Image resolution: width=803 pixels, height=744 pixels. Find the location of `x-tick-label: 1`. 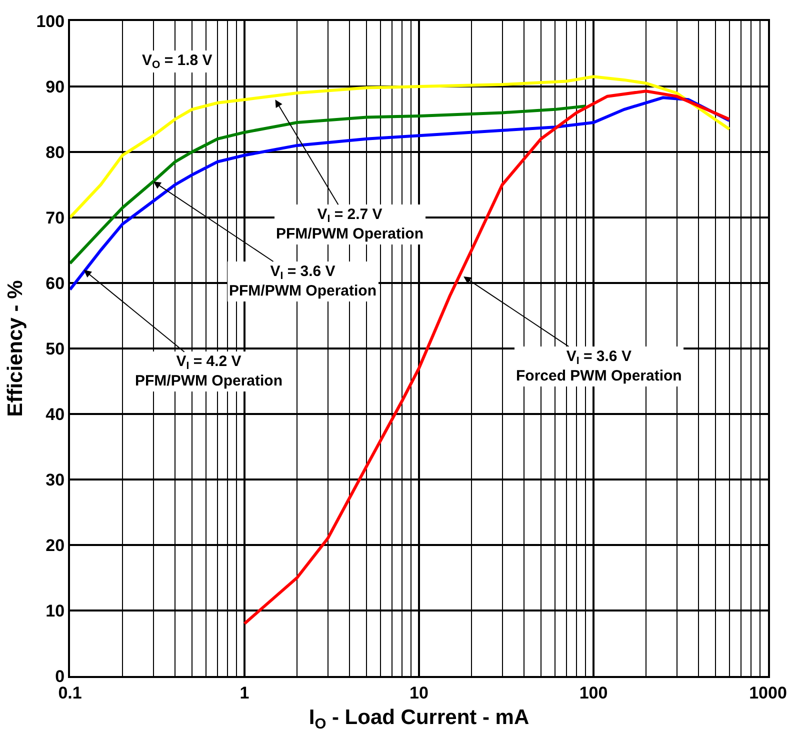

x-tick-label: 1 is located at coordinates (245, 692).